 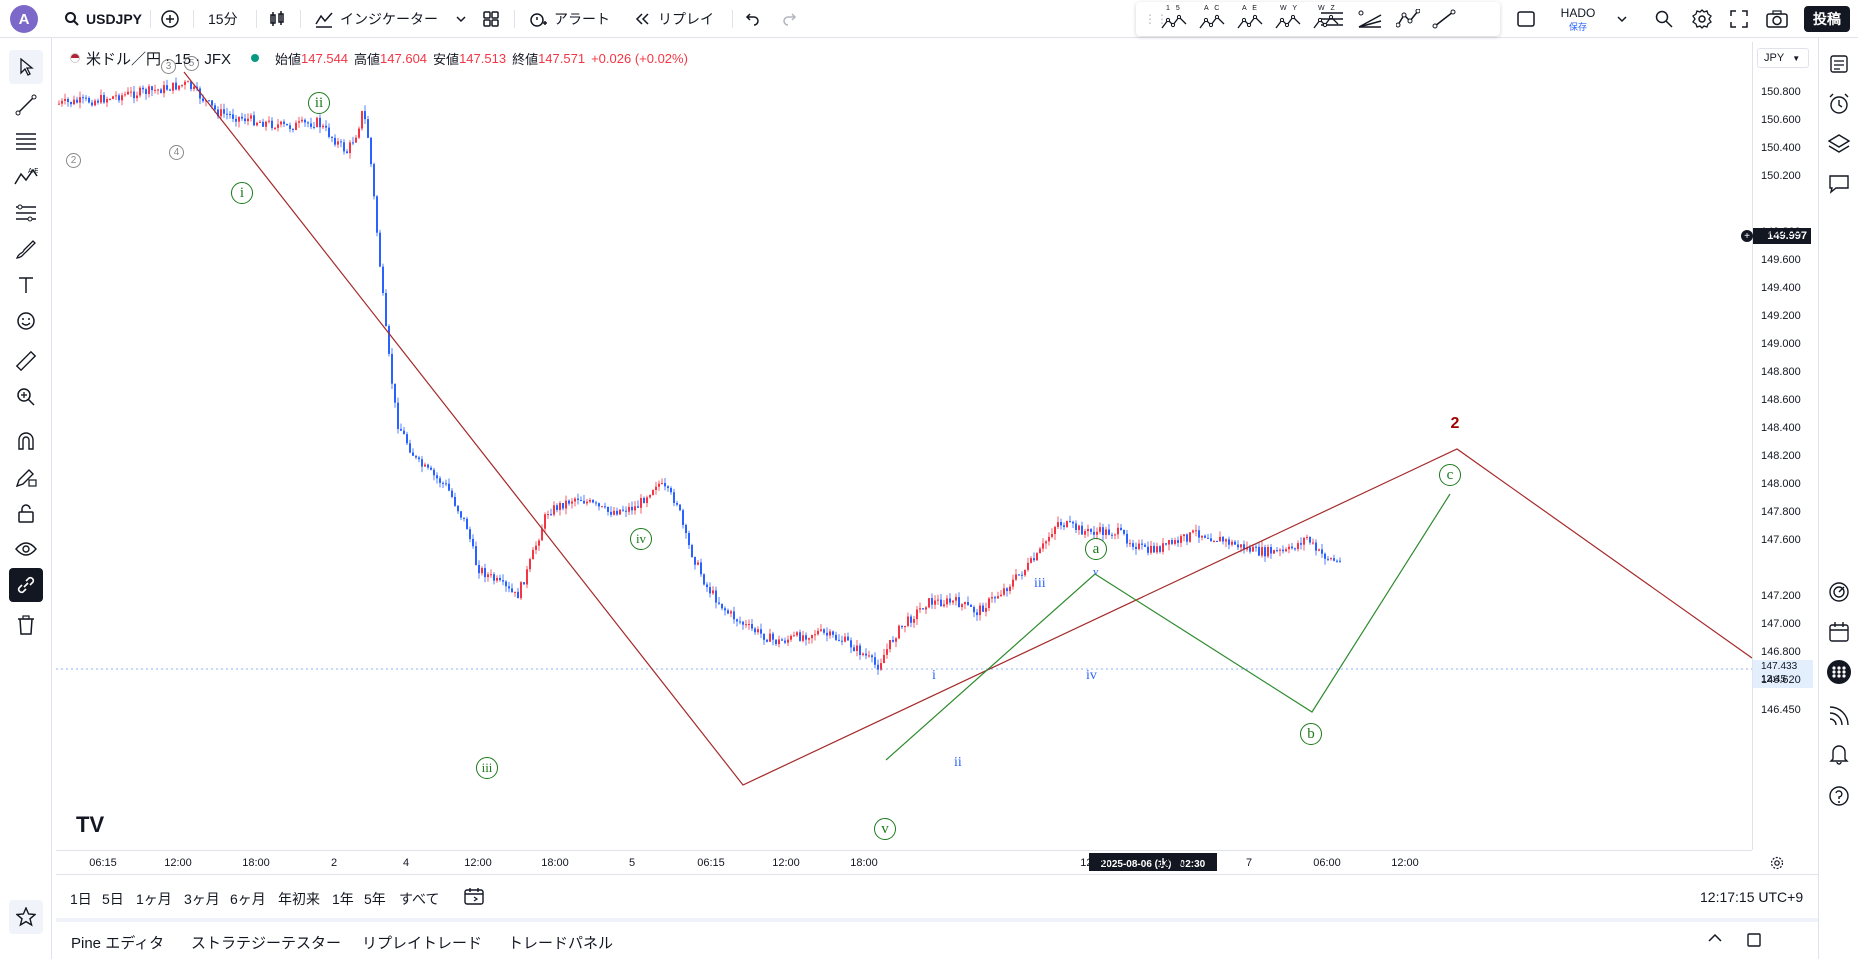 I want to click on subwave-label-iv: iv, so click(x=1091, y=675).